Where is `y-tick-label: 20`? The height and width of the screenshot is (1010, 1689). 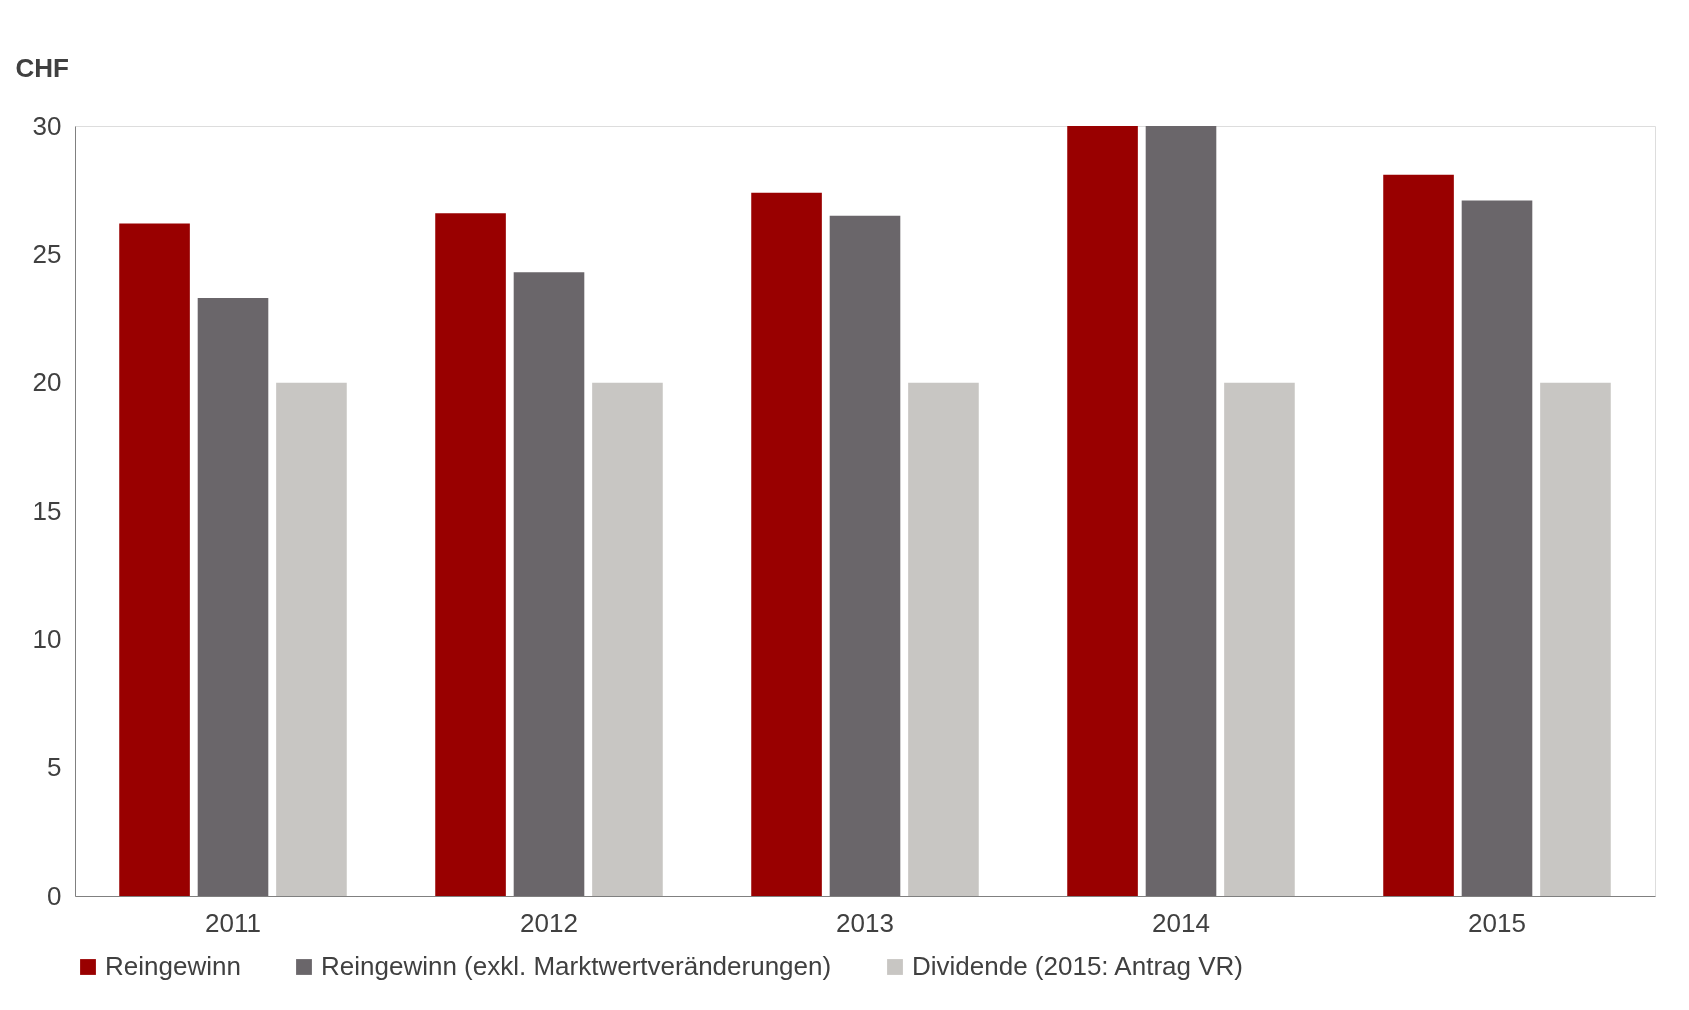 y-tick-label: 20 is located at coordinates (47, 382).